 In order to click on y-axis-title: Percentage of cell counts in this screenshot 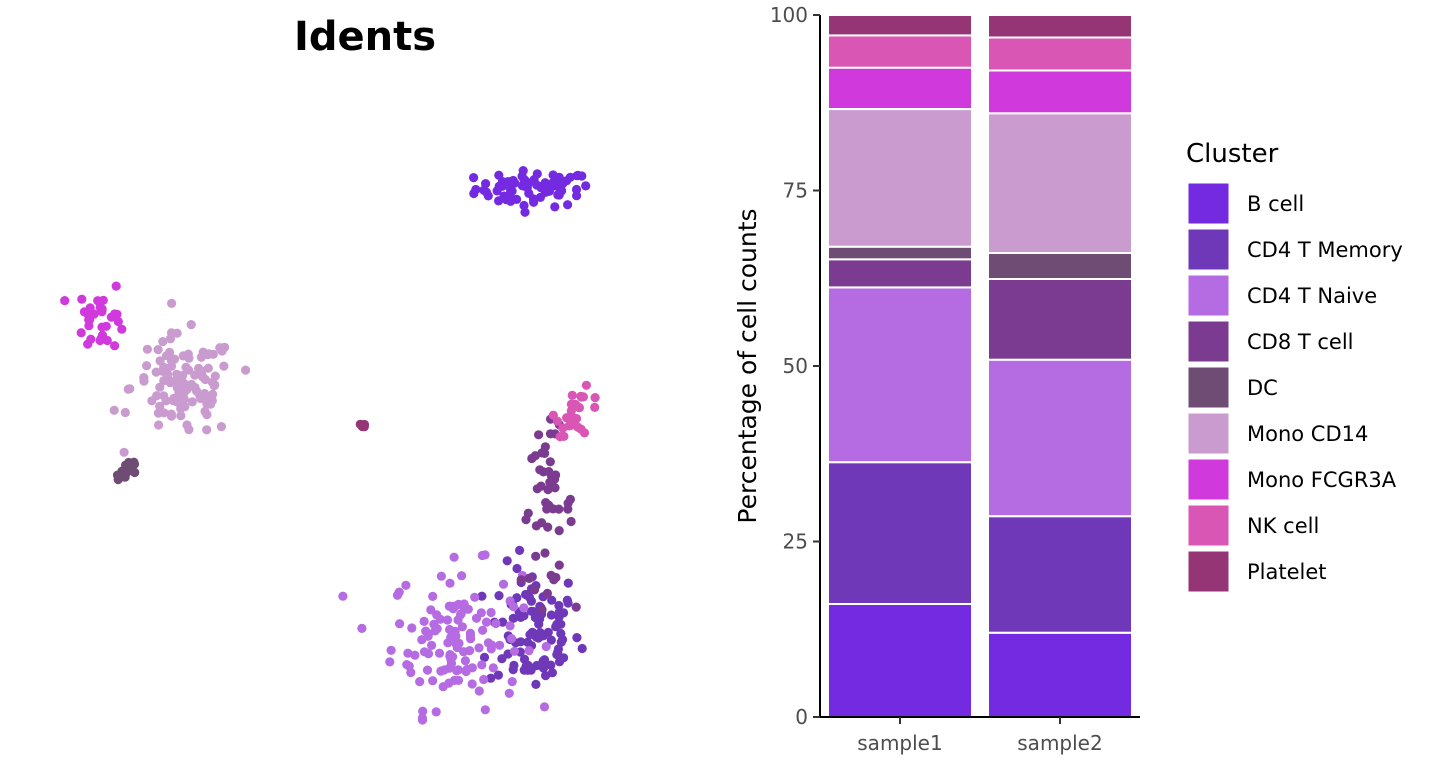, I will do `click(747, 365)`.